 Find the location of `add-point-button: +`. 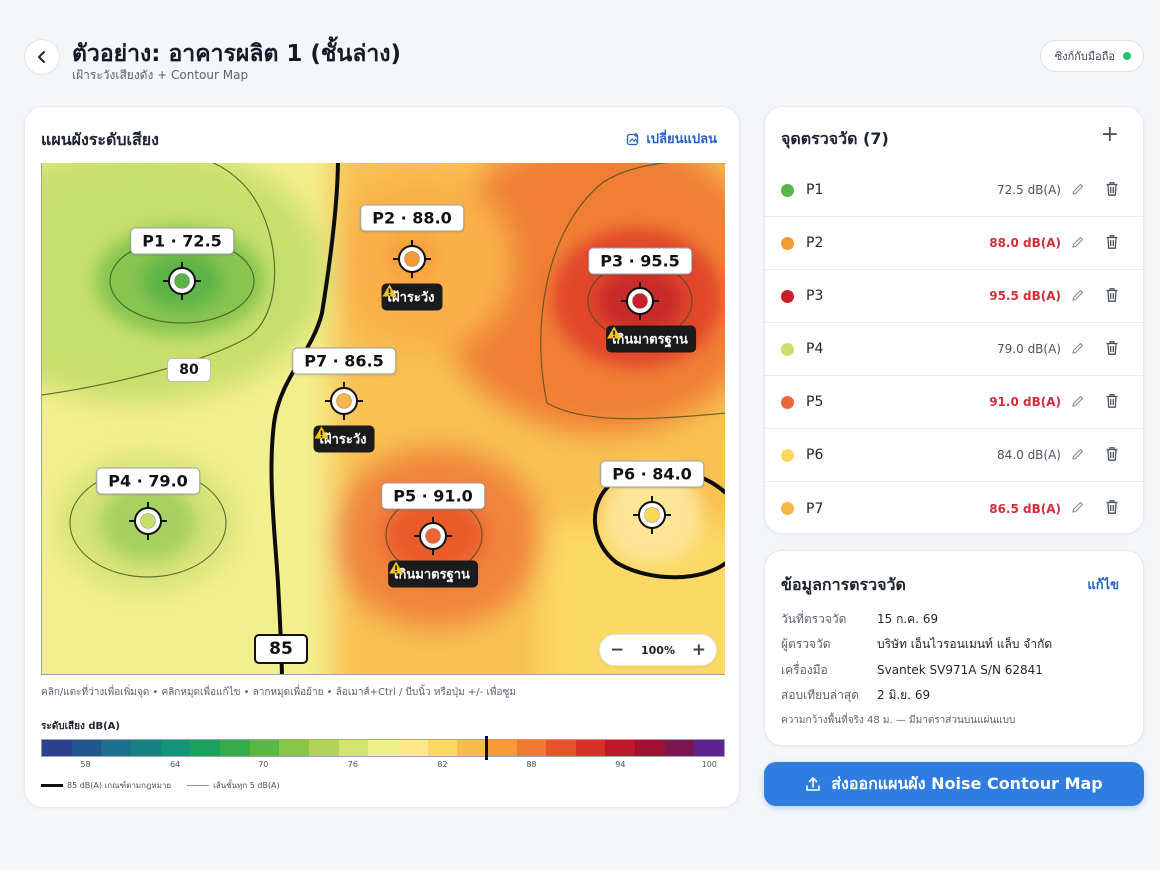

add-point-button: + is located at coordinates (1109, 134).